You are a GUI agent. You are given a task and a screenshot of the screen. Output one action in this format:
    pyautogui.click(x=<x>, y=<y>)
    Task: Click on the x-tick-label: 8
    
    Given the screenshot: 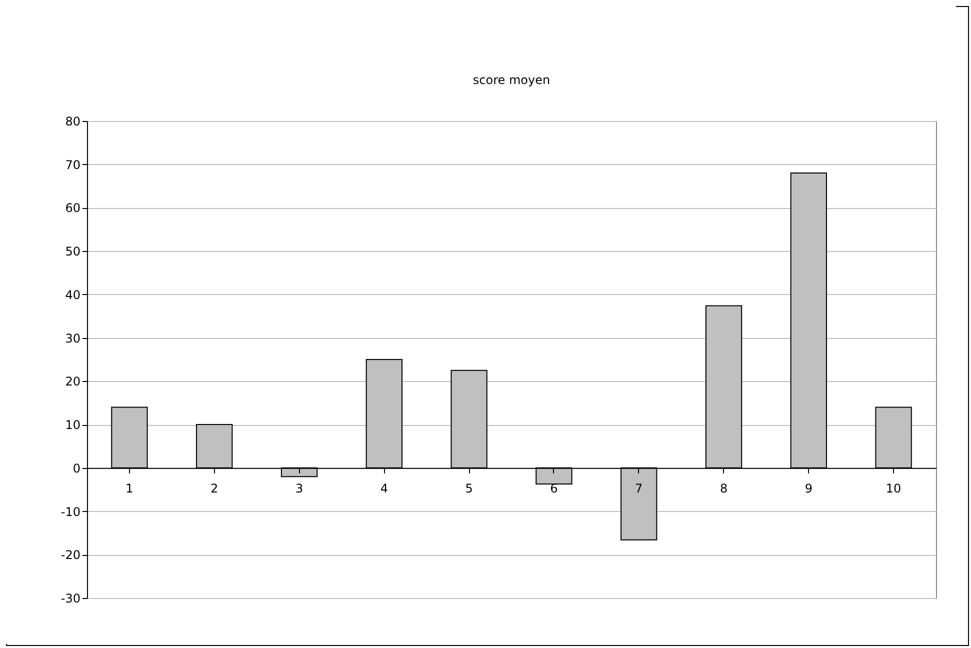 What is the action you would take?
    pyautogui.click(x=724, y=488)
    